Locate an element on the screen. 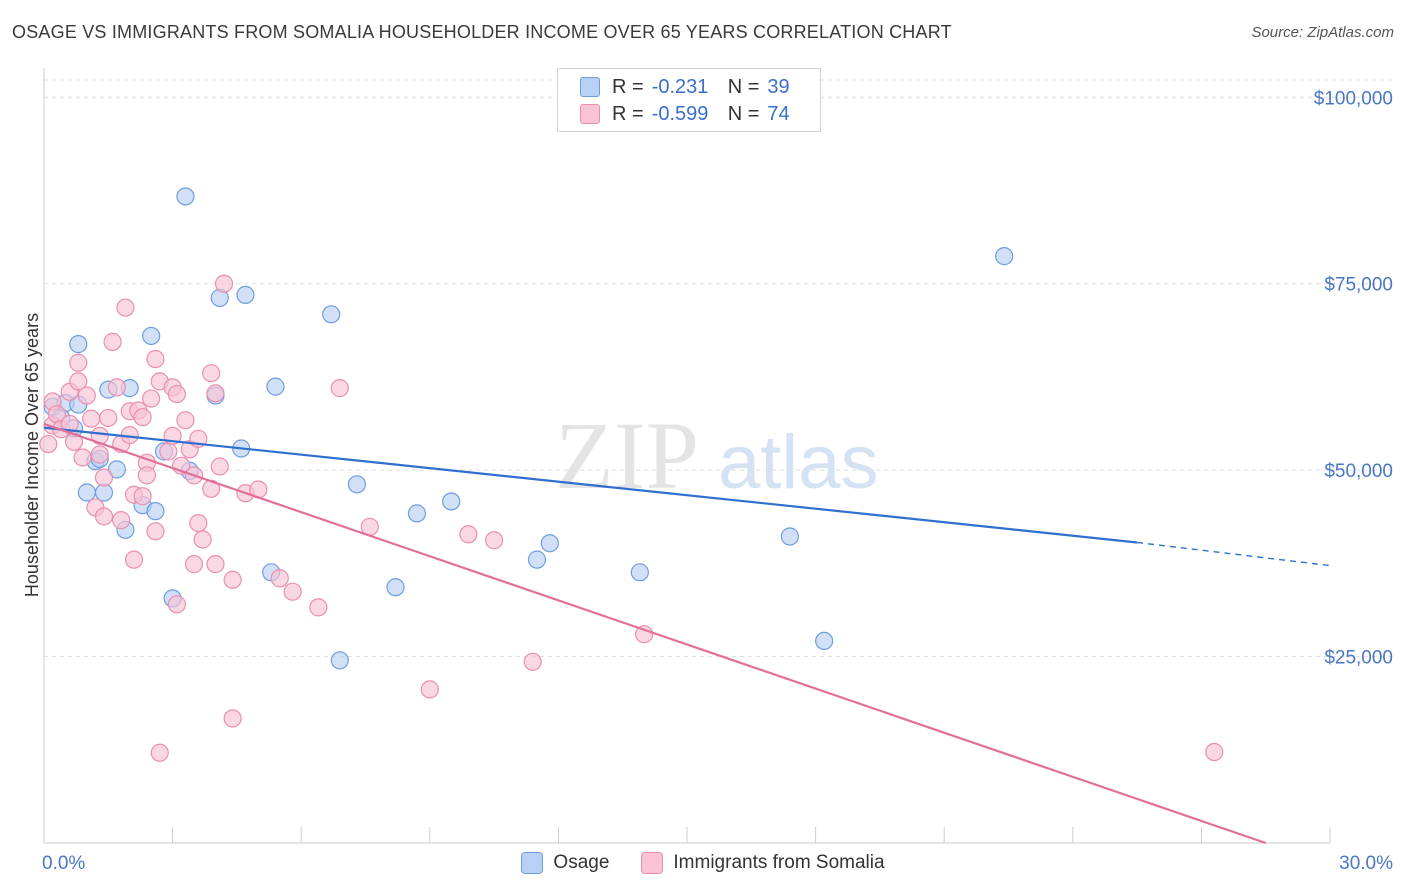 This screenshot has width=1406, height=892. legend-label-somalia: Immigrants from Somalia is located at coordinates (779, 862).